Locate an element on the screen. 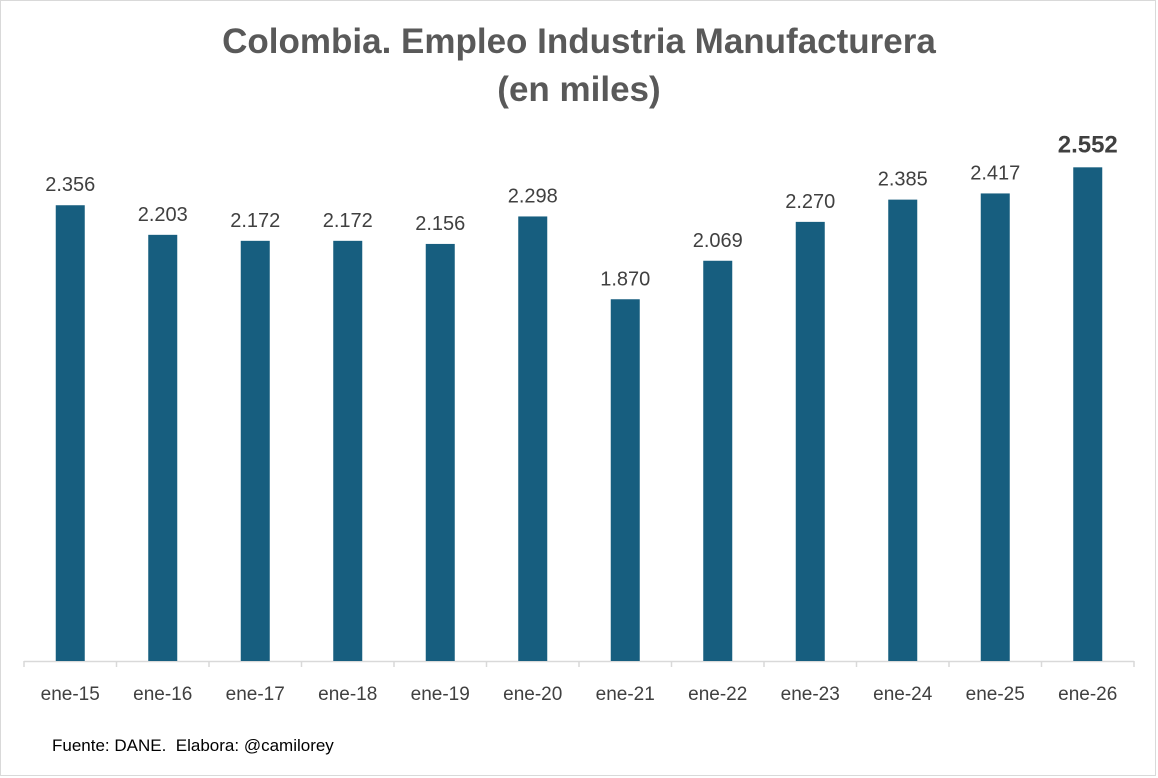 This screenshot has height=778, width=1158. chart-title-line1: Colombia. Empleo Industria Manufacturera is located at coordinates (579, 41).